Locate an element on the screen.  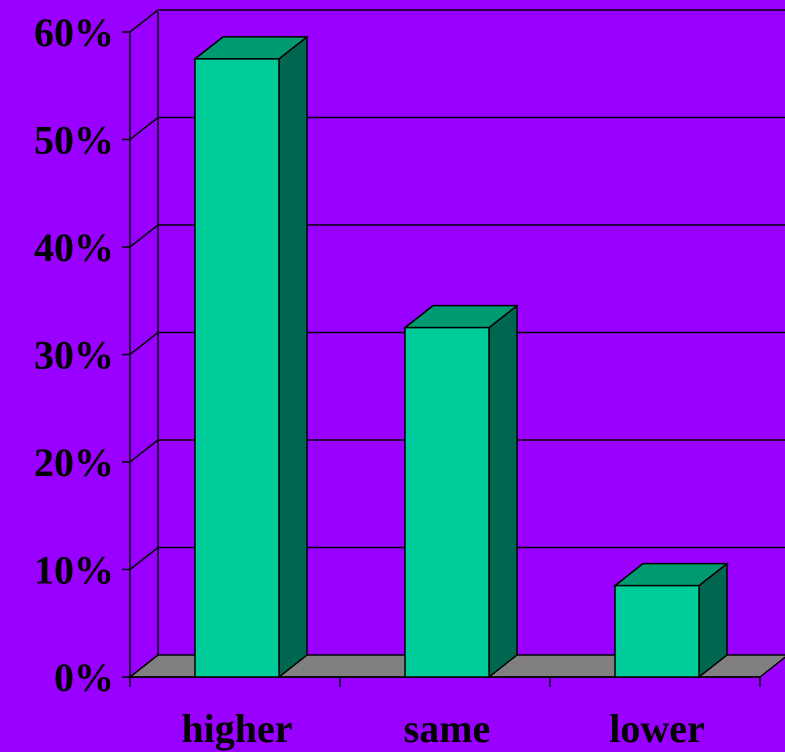
bar-higher is located at coordinates (251, 357).